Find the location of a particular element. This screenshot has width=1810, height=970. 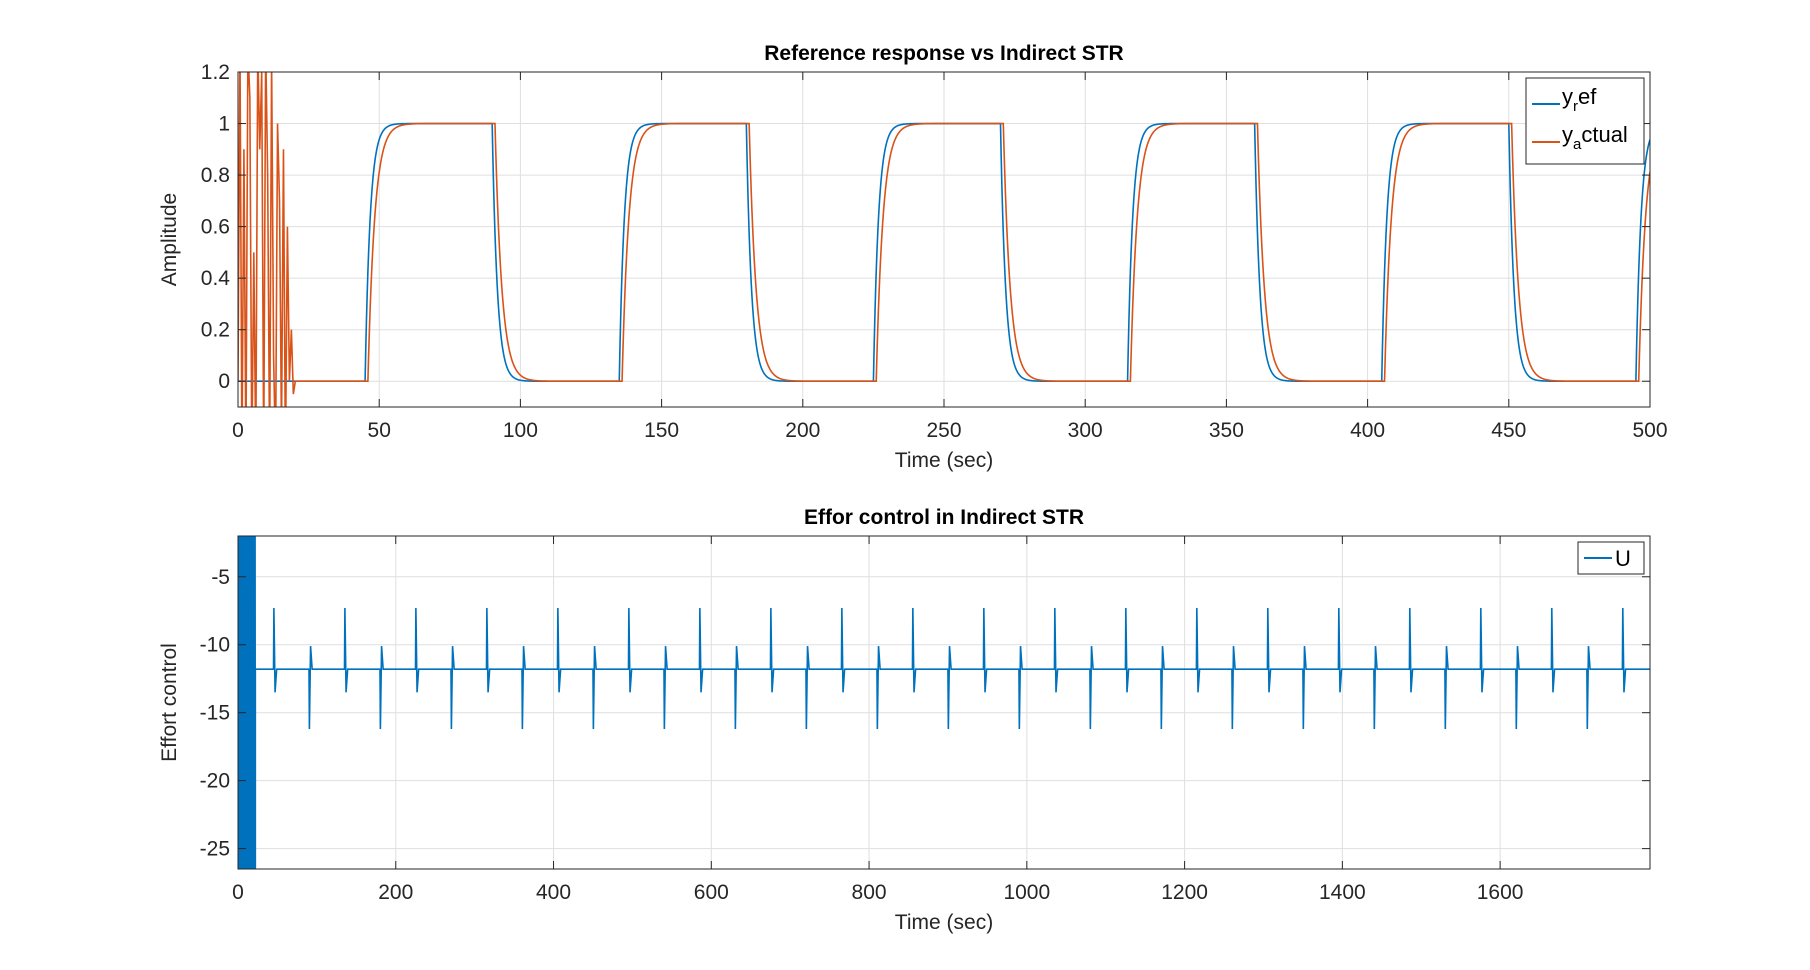

chart2-y-axis-label: Effort control is located at coordinates (169, 702).